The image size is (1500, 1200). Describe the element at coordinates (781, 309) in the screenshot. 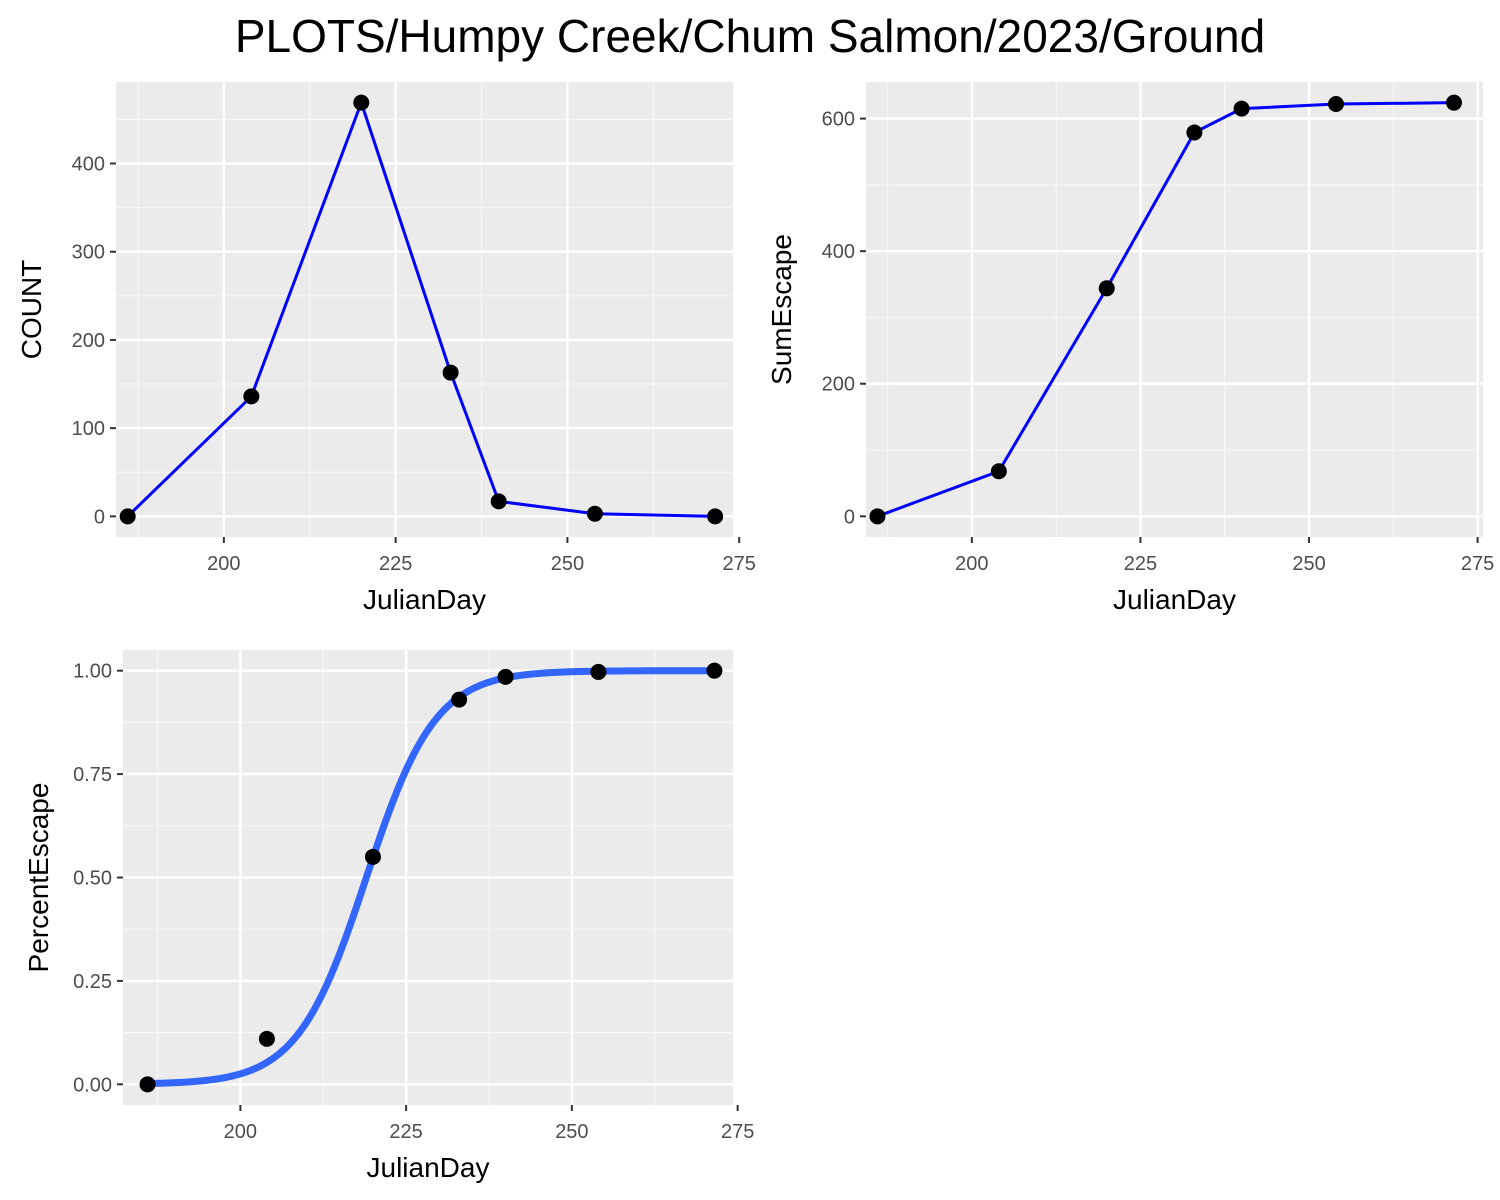

I see `y-axis-title: SumEscape` at that location.